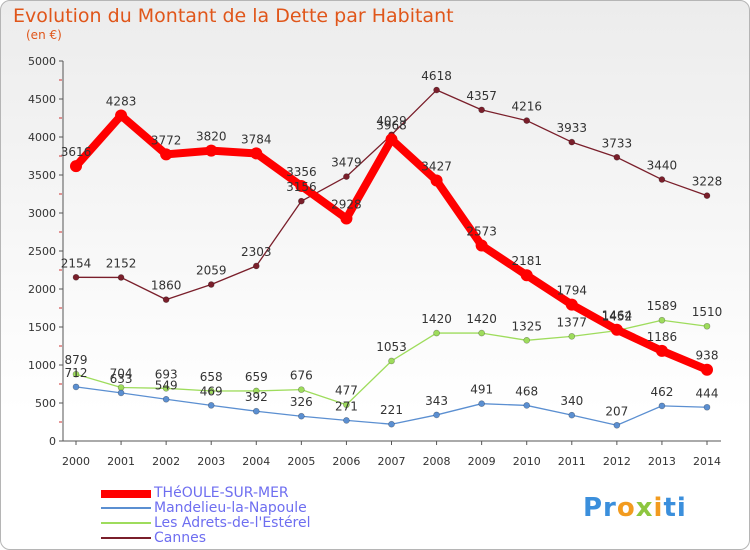  What do you see at coordinates (617, 461) in the screenshot?
I see `x-tick-label: 2012` at bounding box center [617, 461].